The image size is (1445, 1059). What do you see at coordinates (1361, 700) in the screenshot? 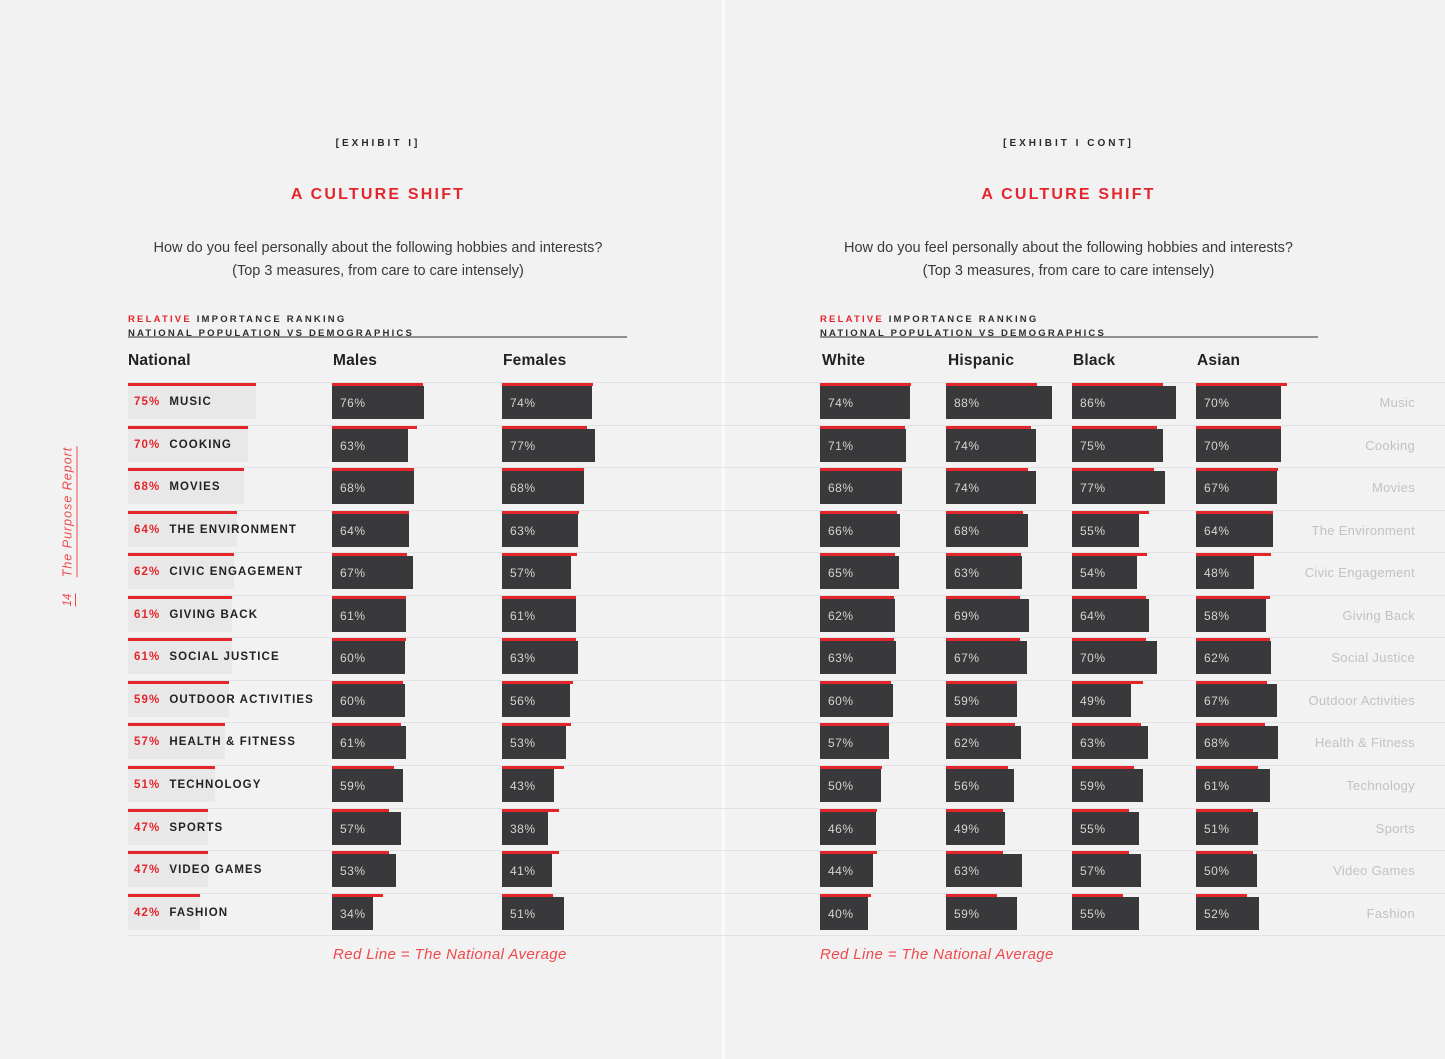
I see `row-label-right: Outdoor Activities` at bounding box center [1361, 700].